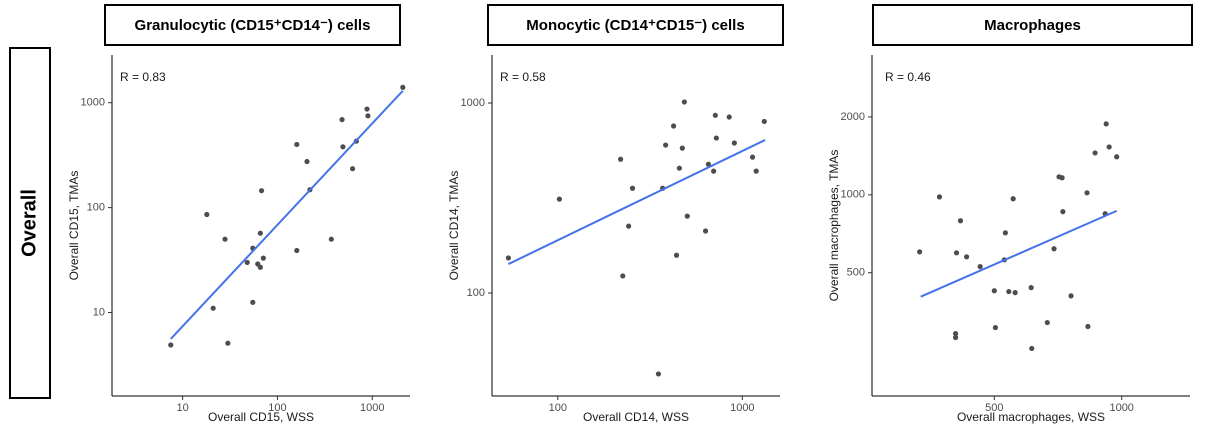  What do you see at coordinates (1031, 417) in the screenshot?
I see `x-axis-label: Overall macrophages, WSS` at bounding box center [1031, 417].